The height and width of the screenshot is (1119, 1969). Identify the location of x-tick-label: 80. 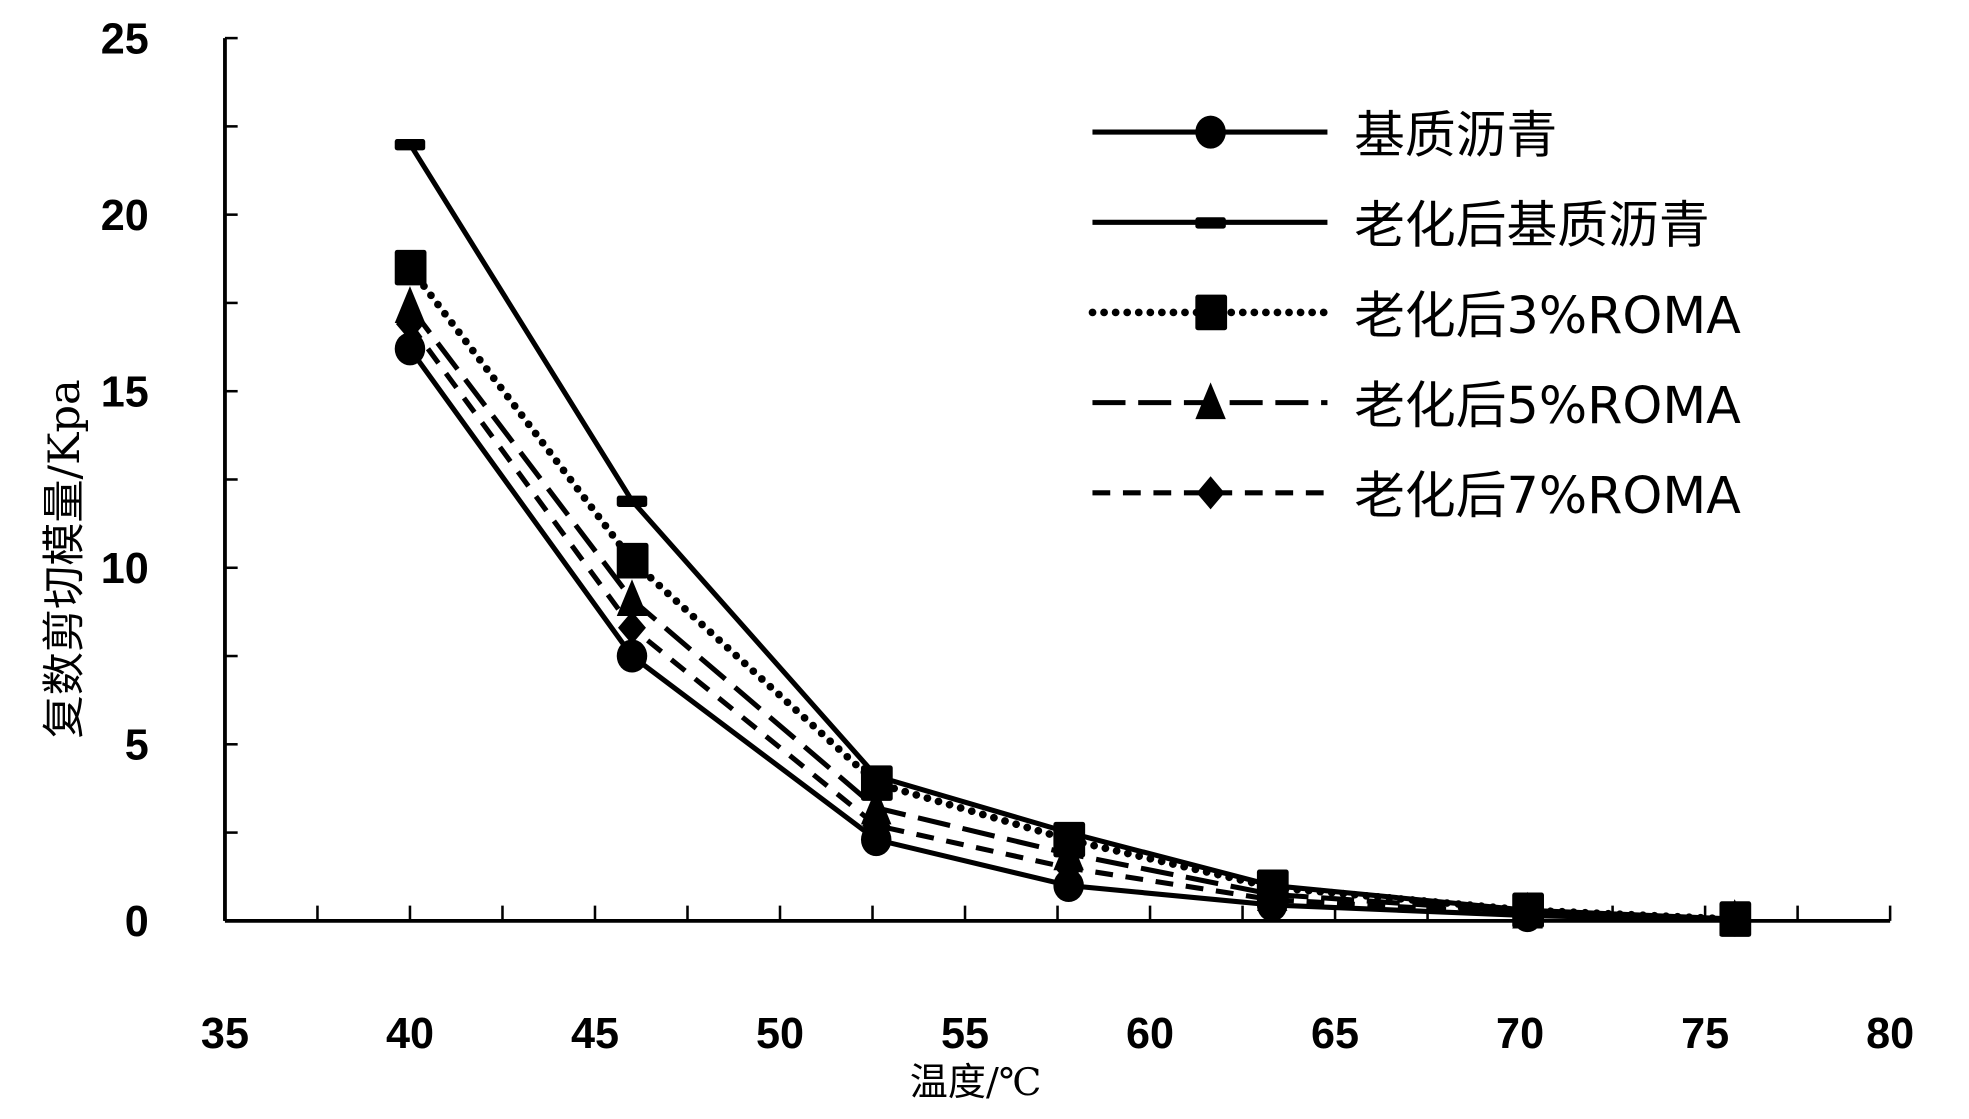
(1890, 1034).